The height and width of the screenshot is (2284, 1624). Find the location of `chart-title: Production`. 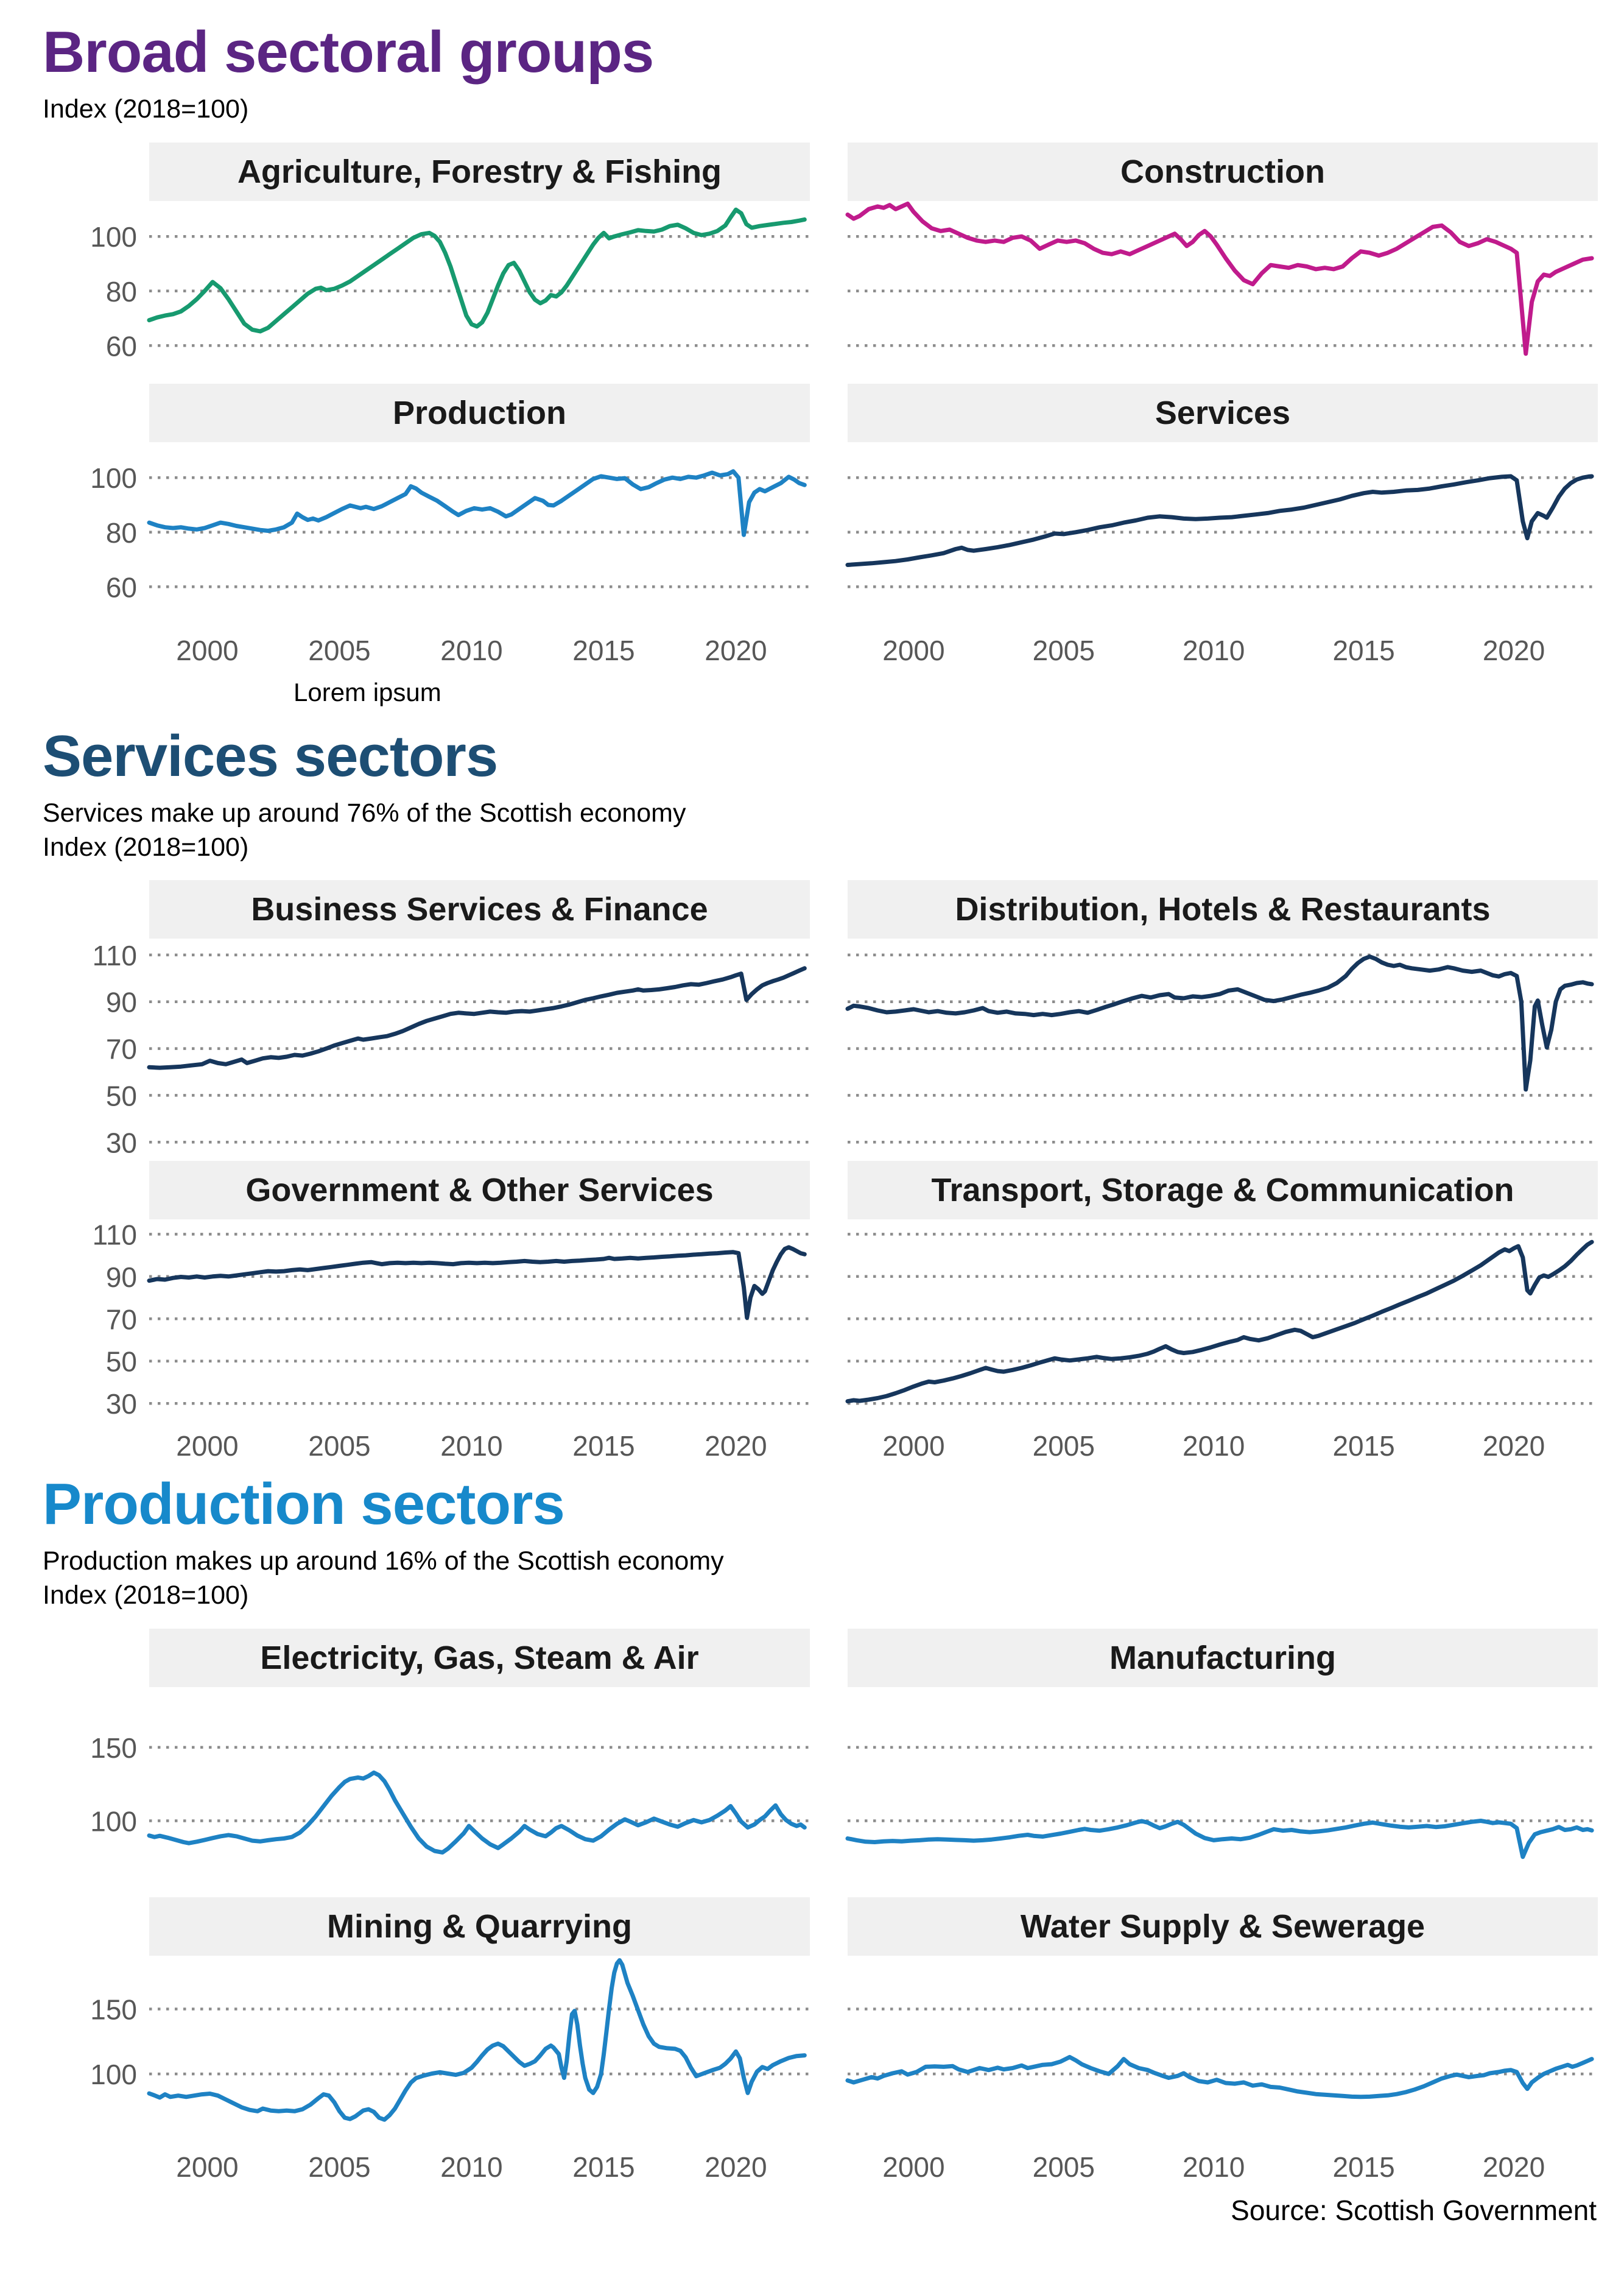

chart-title: Production is located at coordinates (479, 412).